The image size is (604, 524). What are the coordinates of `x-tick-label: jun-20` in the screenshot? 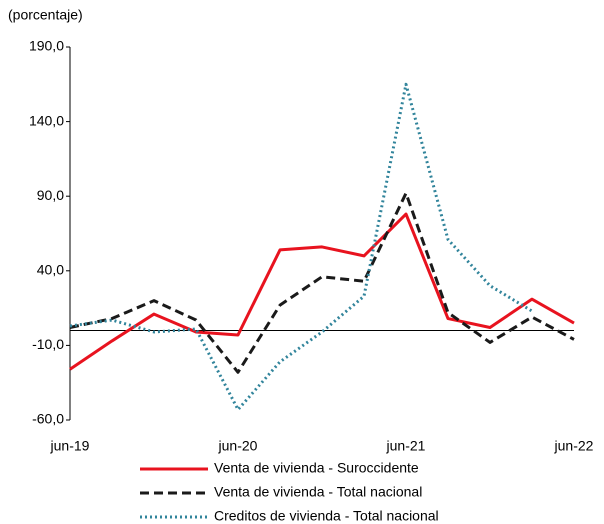 It's located at (238, 446).